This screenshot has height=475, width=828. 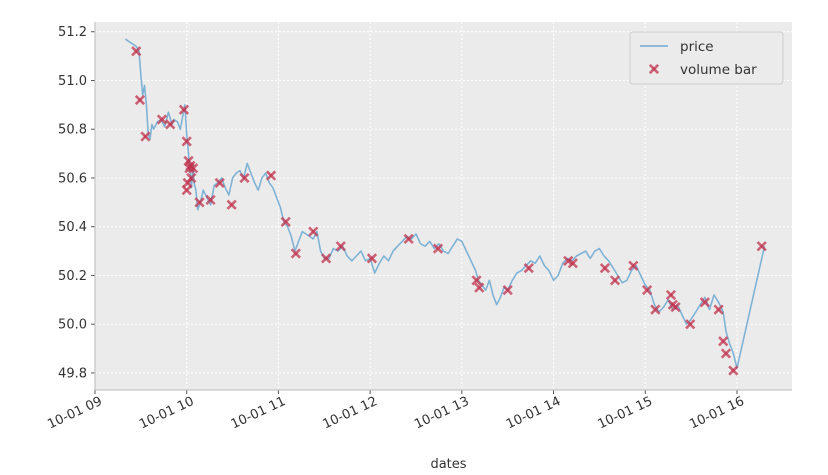 I want to click on y-tick-label: 50.4, so click(x=72, y=227).